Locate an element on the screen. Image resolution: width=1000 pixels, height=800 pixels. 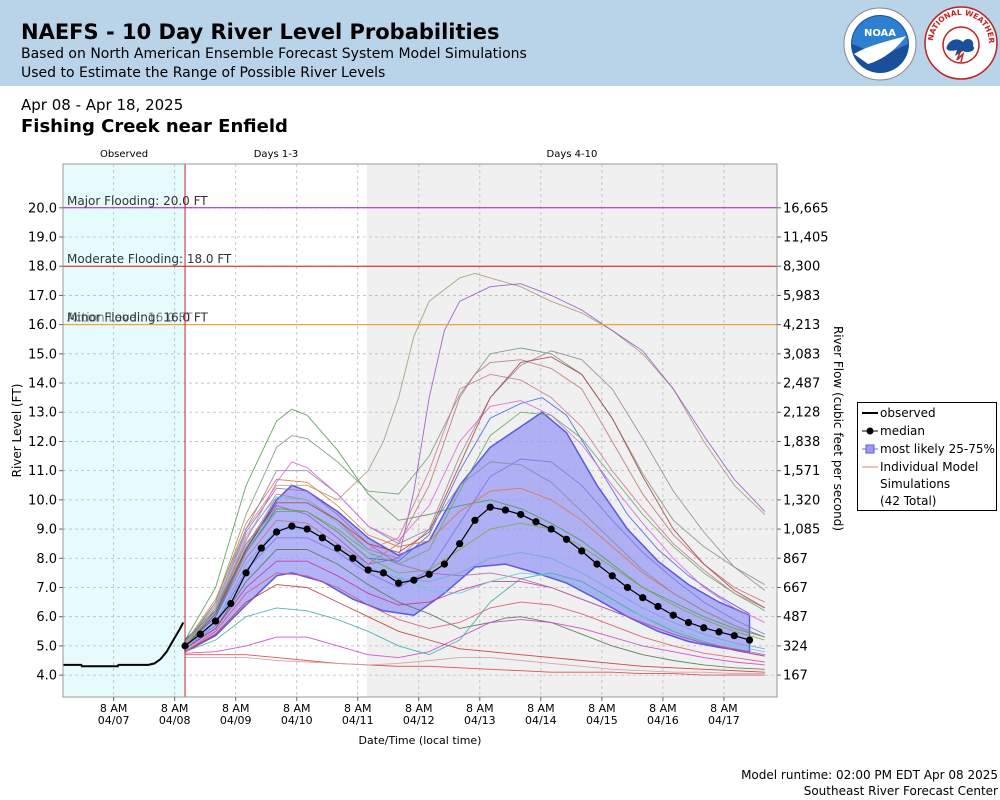
y-tick-label: 9.0 is located at coordinates (46, 530).